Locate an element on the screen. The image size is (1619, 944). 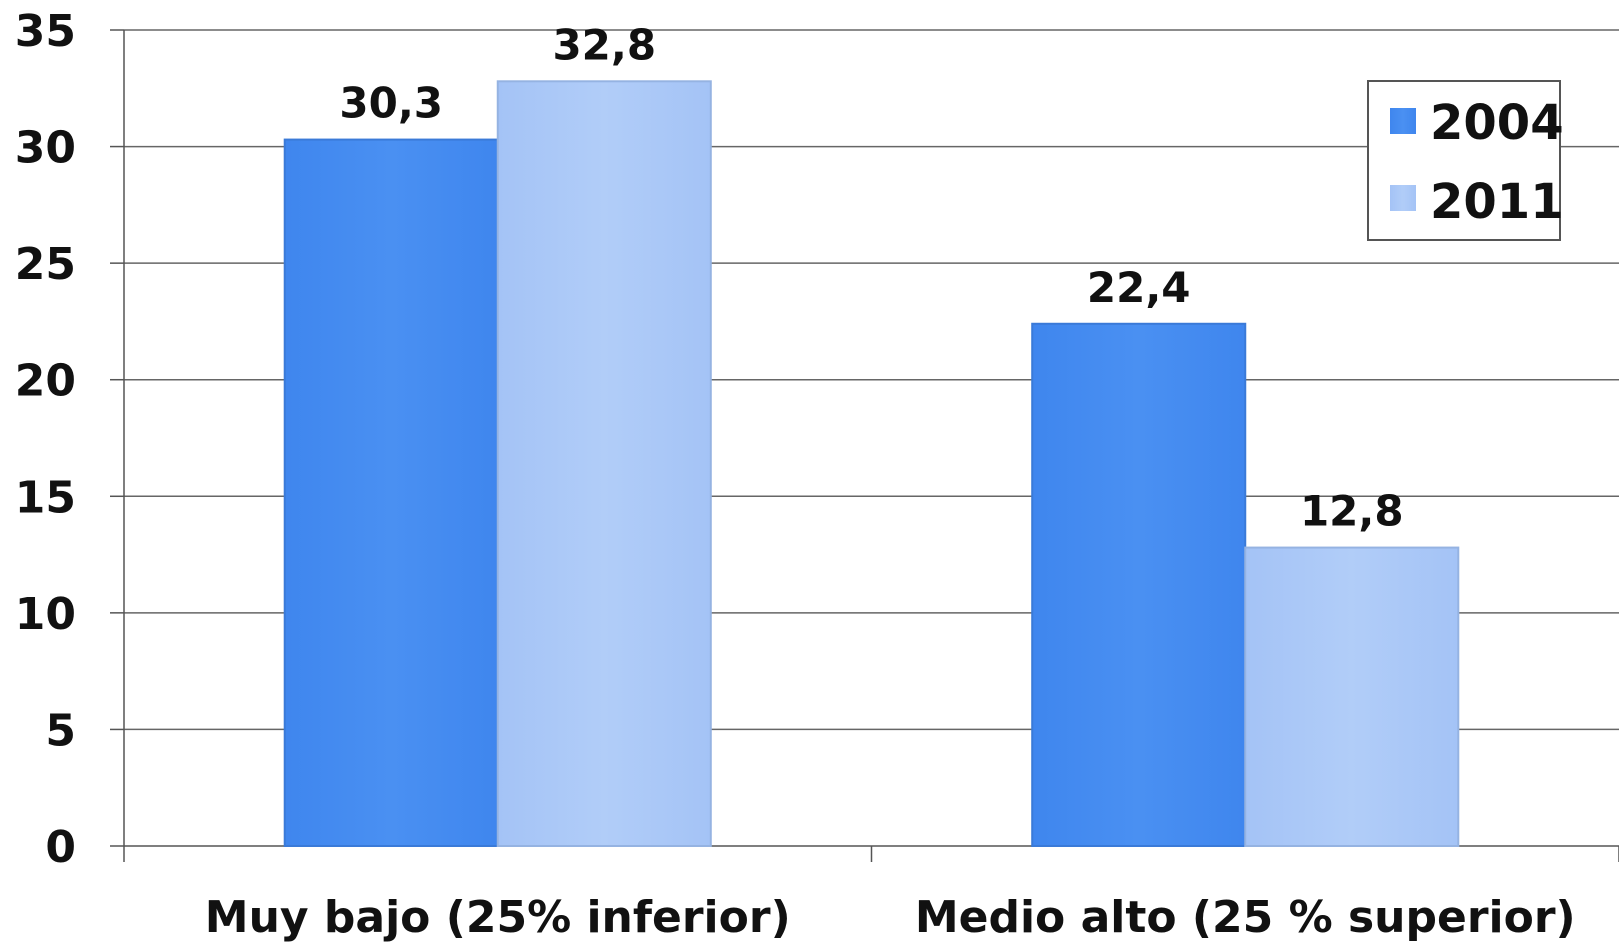
data-label: 30,3 is located at coordinates (391, 103).